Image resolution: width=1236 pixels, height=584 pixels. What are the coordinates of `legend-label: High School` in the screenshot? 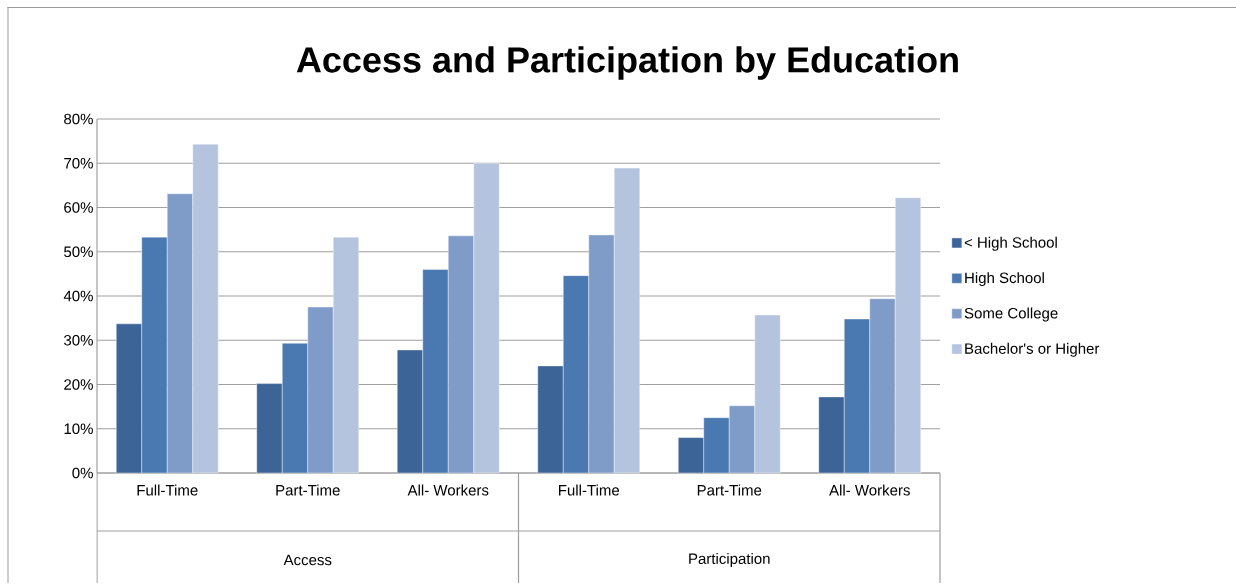 It's located at (1004, 279).